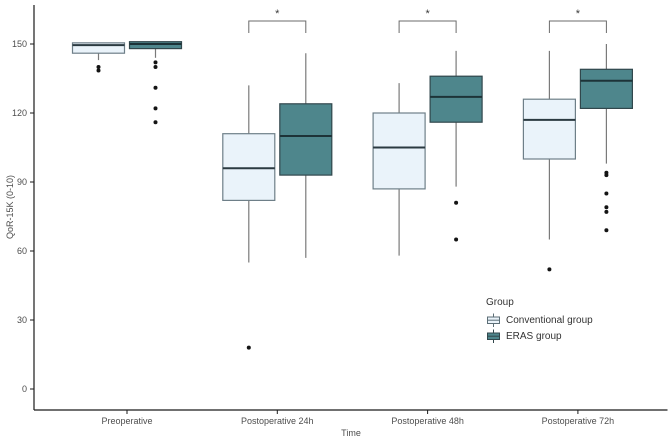  I want to click on y-tick-label: 120, so click(19, 113).